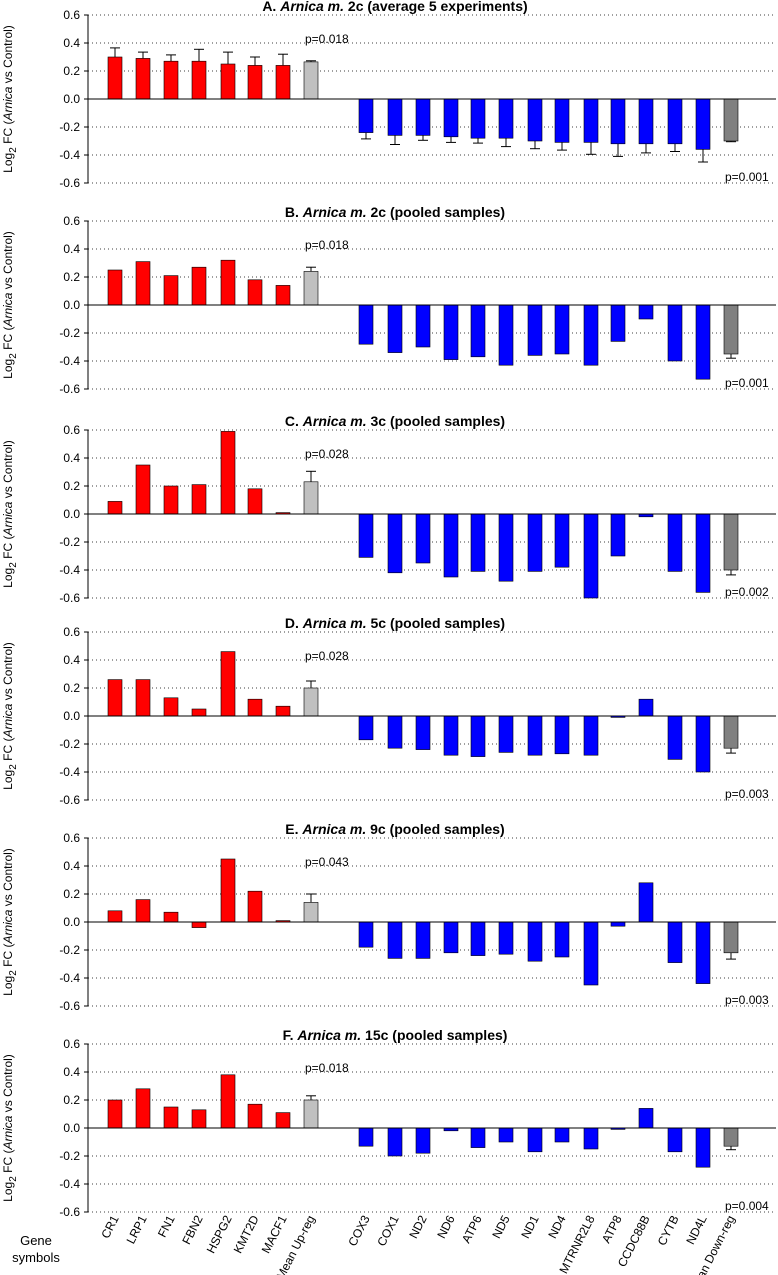 The height and width of the screenshot is (1275, 778). Describe the element at coordinates (472, 1229) in the screenshot. I see `x-tick-label: ATP6` at that location.